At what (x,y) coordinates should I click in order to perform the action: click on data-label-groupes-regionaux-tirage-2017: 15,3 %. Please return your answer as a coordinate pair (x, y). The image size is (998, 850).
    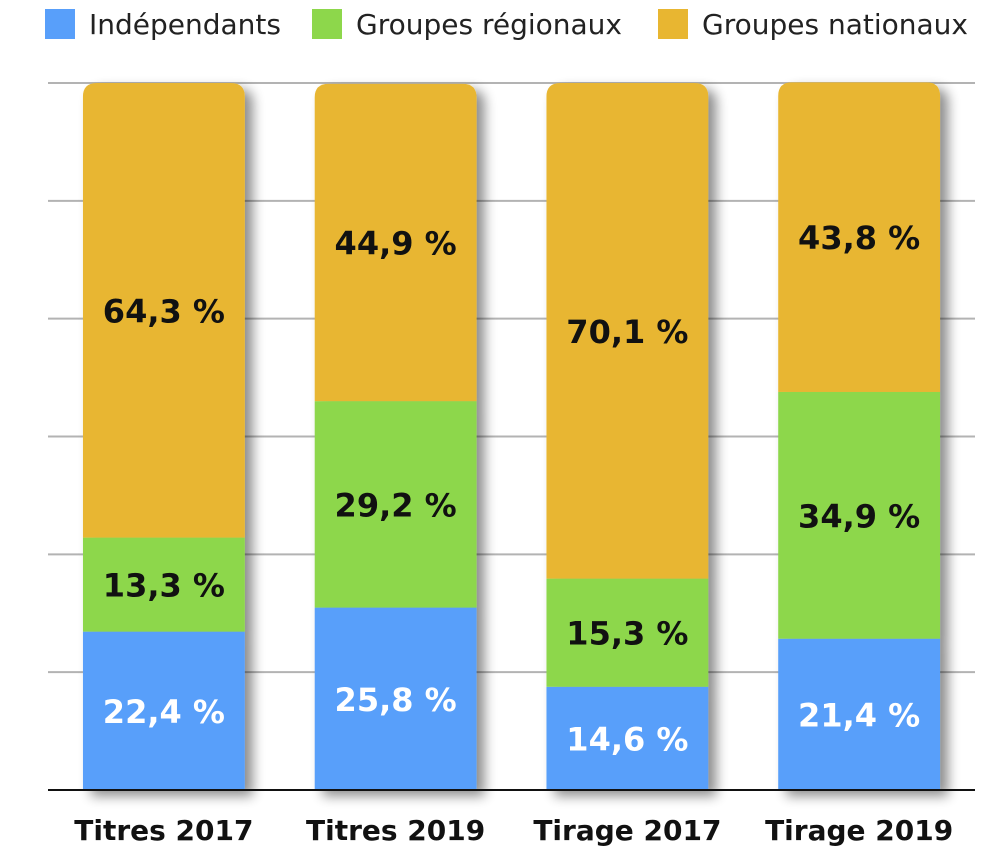
    Looking at the image, I should click on (627, 634).